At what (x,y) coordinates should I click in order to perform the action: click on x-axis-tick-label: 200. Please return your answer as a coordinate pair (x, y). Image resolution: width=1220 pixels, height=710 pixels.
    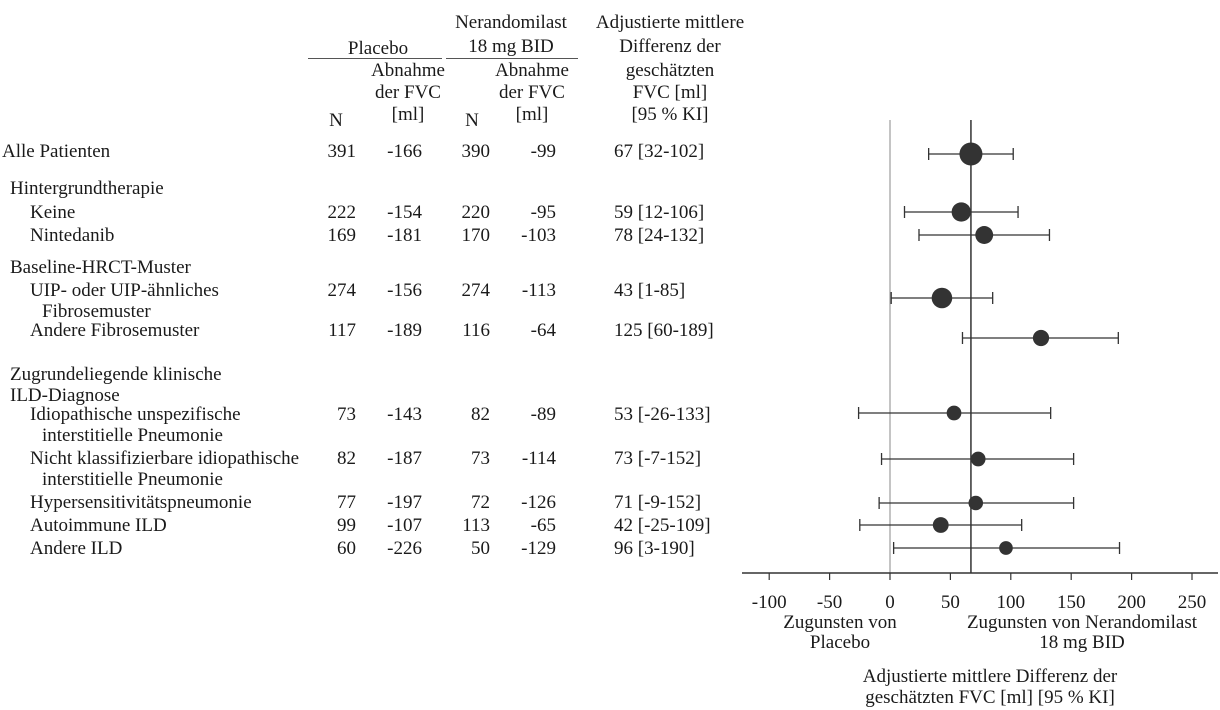
    Looking at the image, I should click on (1131, 602).